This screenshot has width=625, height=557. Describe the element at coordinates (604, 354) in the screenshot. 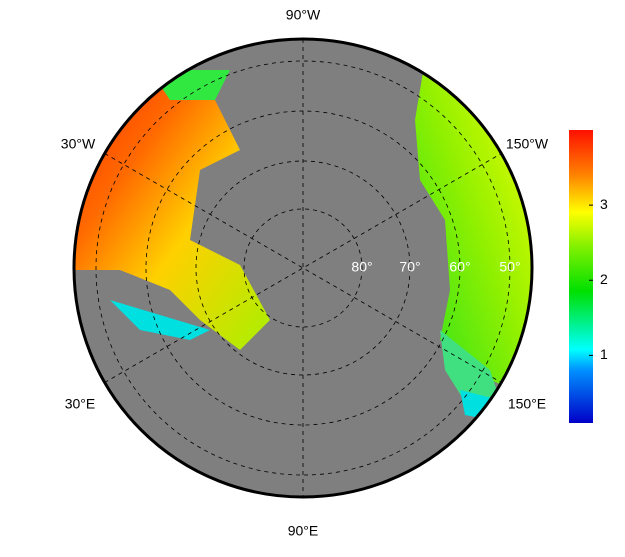

I see `colorbar-tick-label: 1` at that location.